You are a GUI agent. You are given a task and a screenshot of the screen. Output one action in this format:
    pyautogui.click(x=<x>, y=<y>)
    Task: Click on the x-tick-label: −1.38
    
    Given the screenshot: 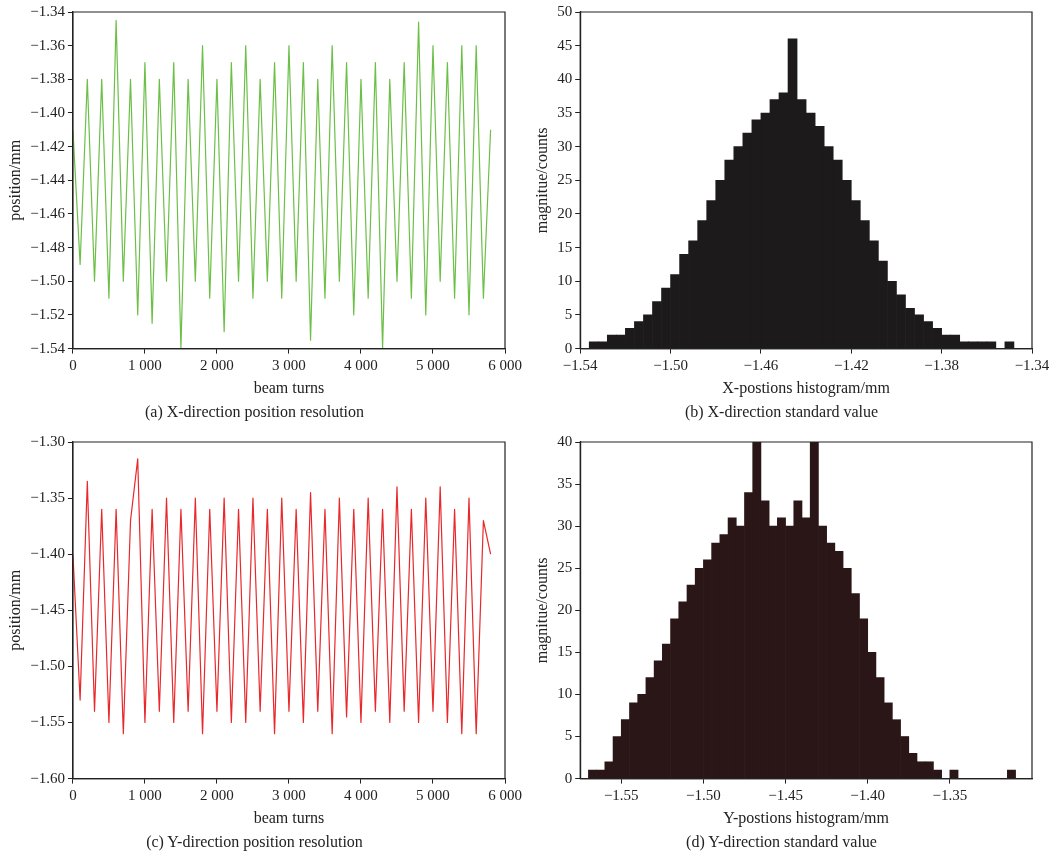 What is the action you would take?
    pyautogui.click(x=941, y=364)
    